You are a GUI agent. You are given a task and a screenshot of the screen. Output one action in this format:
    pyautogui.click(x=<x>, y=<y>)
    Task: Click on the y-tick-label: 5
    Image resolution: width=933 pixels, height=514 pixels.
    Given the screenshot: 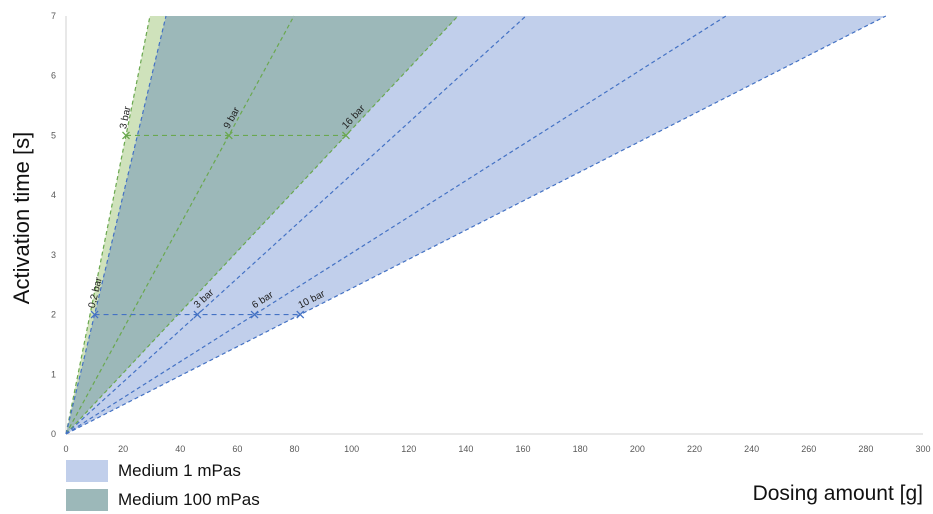 What is the action you would take?
    pyautogui.click(x=53, y=135)
    